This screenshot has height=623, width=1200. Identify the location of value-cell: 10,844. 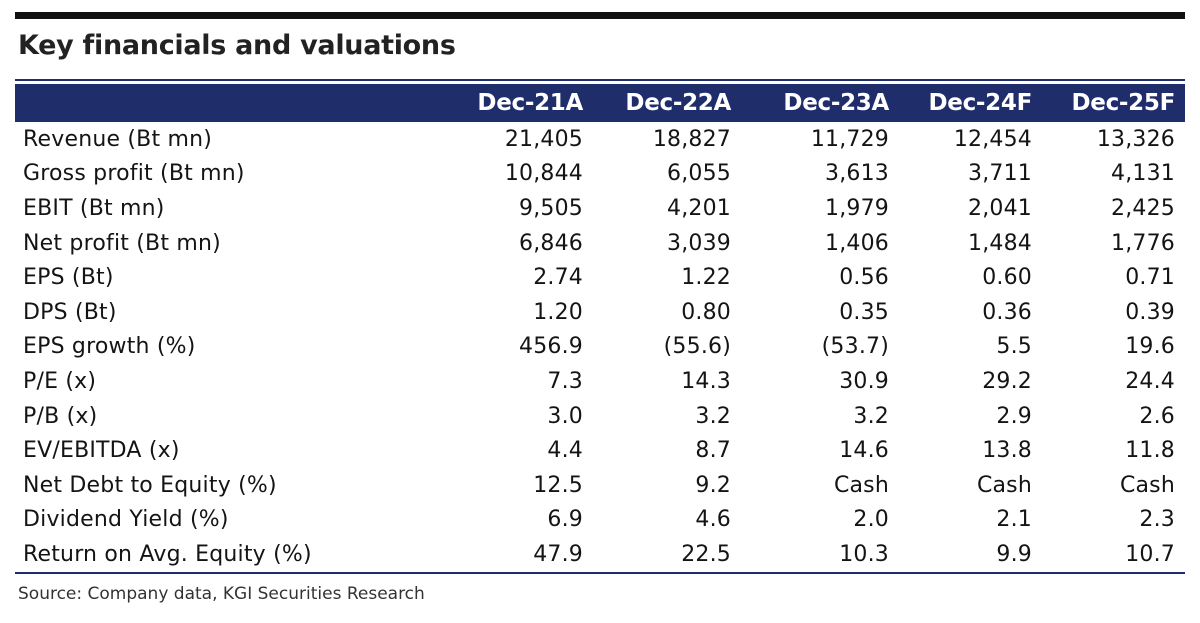
(543, 174).